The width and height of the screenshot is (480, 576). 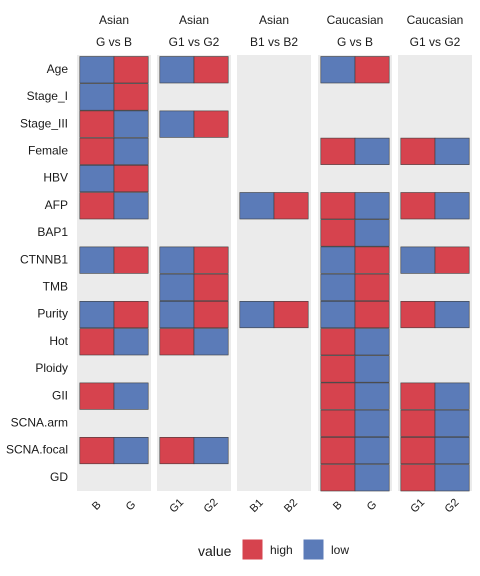 I want to click on heatmap-cell-stage-iii-b, so click(x=97, y=124).